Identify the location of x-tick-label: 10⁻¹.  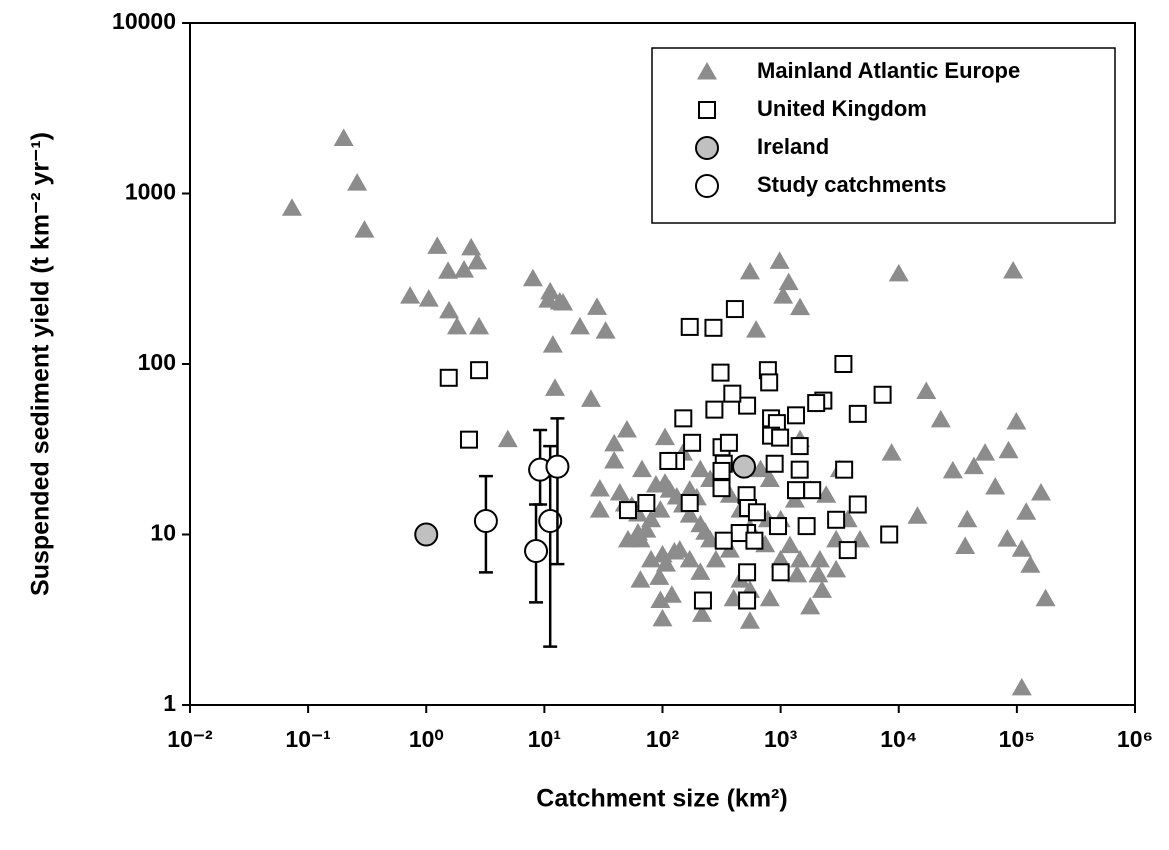
(307, 739).